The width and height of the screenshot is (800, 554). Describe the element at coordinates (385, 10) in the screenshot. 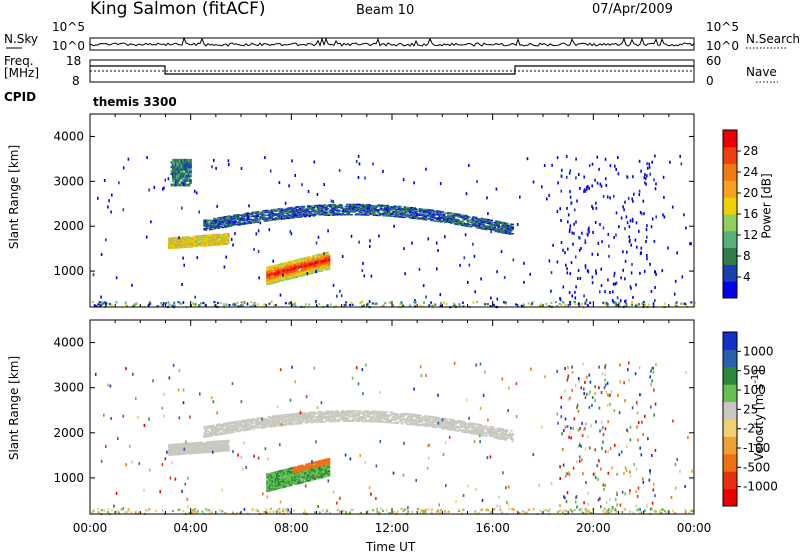

I see `beam-title: Beam 10` at that location.